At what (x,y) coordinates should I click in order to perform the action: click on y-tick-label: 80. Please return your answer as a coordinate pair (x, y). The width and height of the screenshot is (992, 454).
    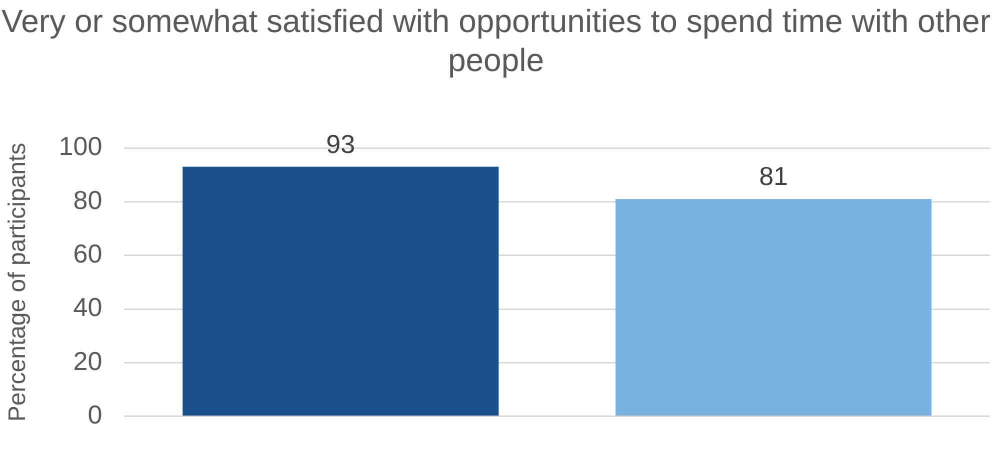
    Looking at the image, I should click on (87, 199).